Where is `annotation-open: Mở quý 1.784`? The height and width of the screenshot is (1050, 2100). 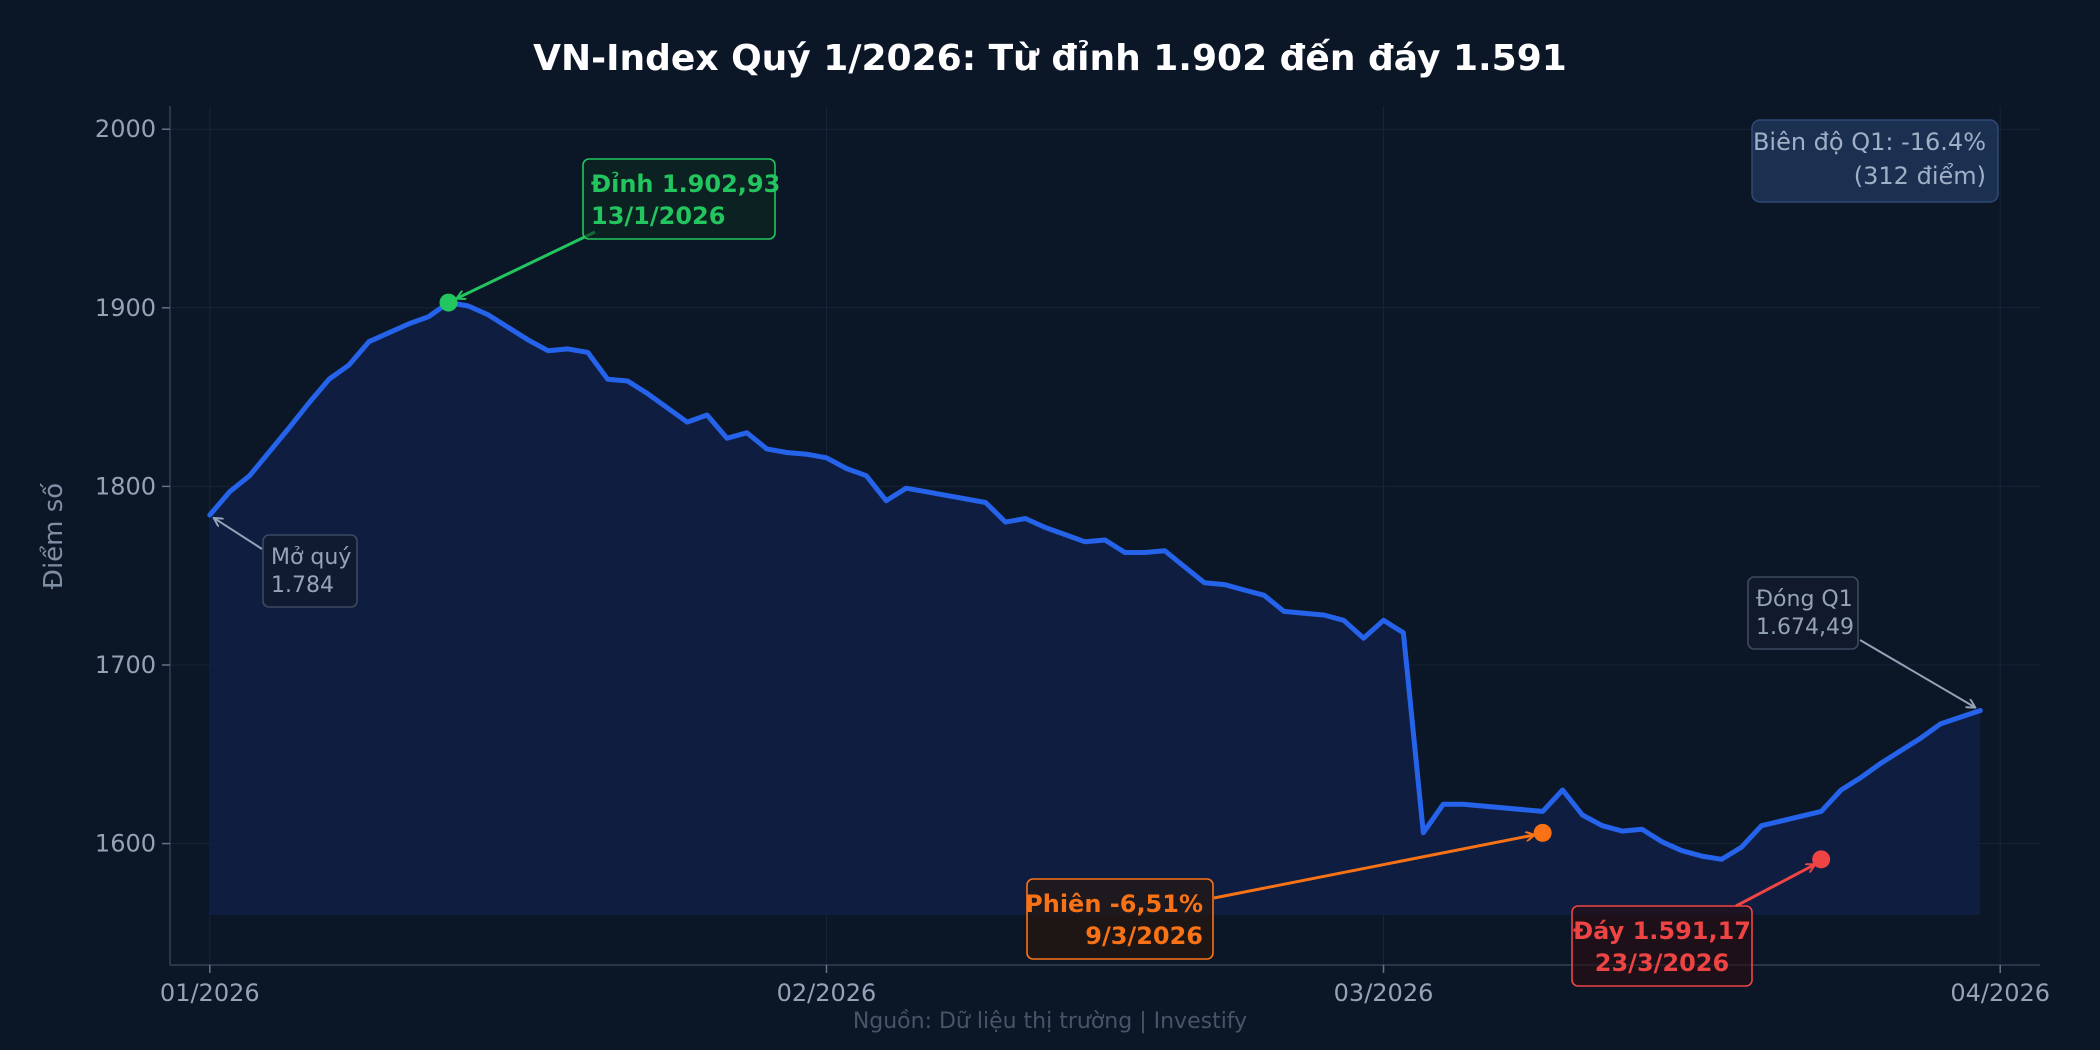 annotation-open: Mở quý 1.784 is located at coordinates (310, 571).